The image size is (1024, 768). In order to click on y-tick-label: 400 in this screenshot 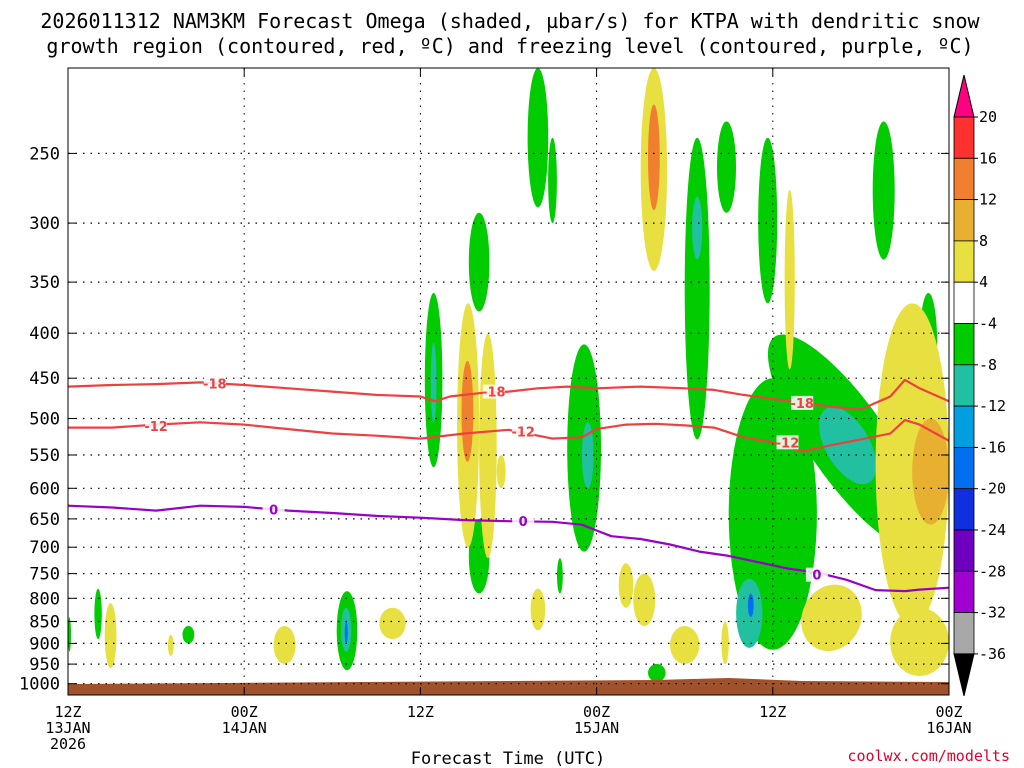, I will do `click(44, 334)`.